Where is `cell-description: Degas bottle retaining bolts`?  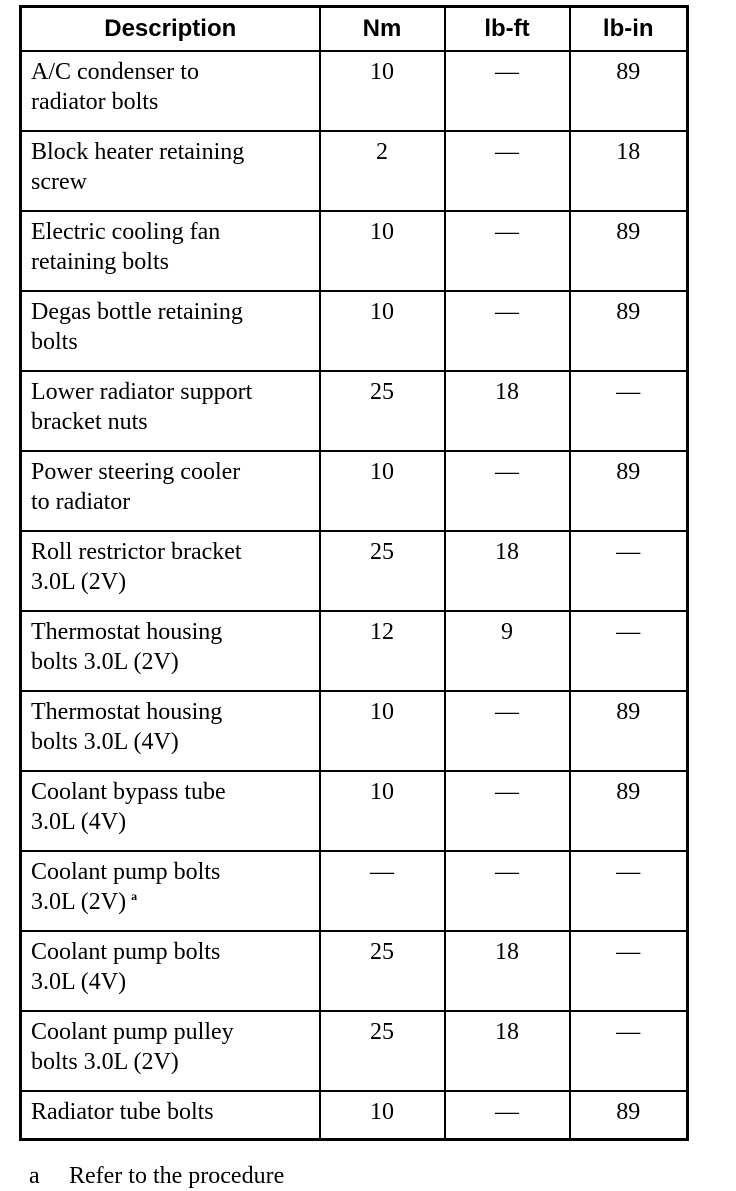
cell-description: Degas bottle retaining bolts is located at coordinates (170, 331).